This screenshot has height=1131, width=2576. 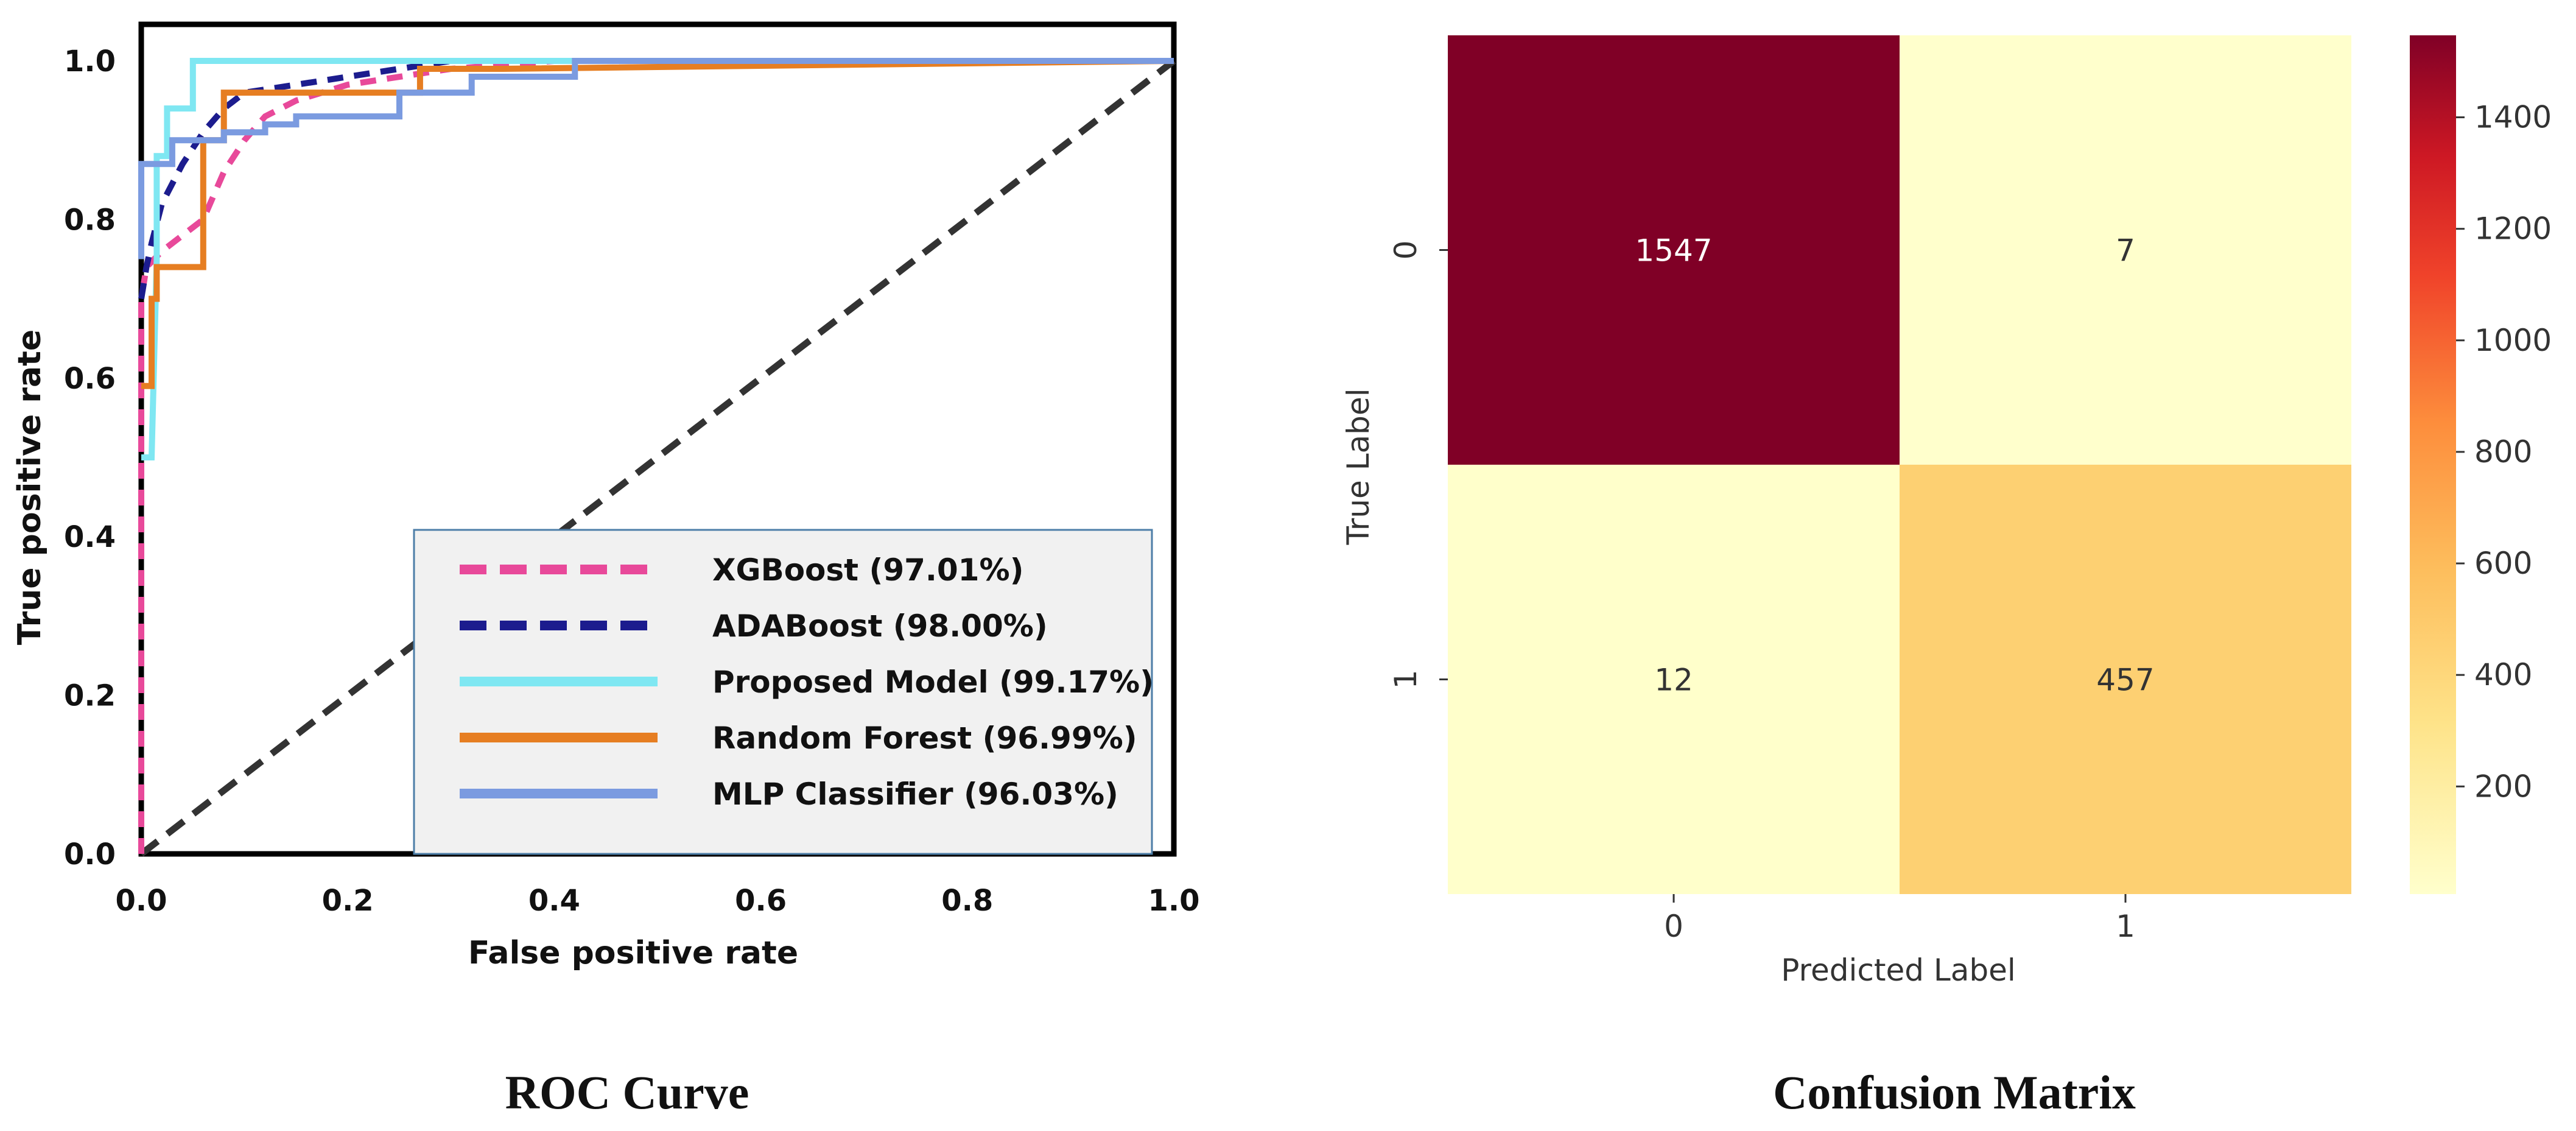 I want to click on cm-colorbar, so click(x=2433, y=464).